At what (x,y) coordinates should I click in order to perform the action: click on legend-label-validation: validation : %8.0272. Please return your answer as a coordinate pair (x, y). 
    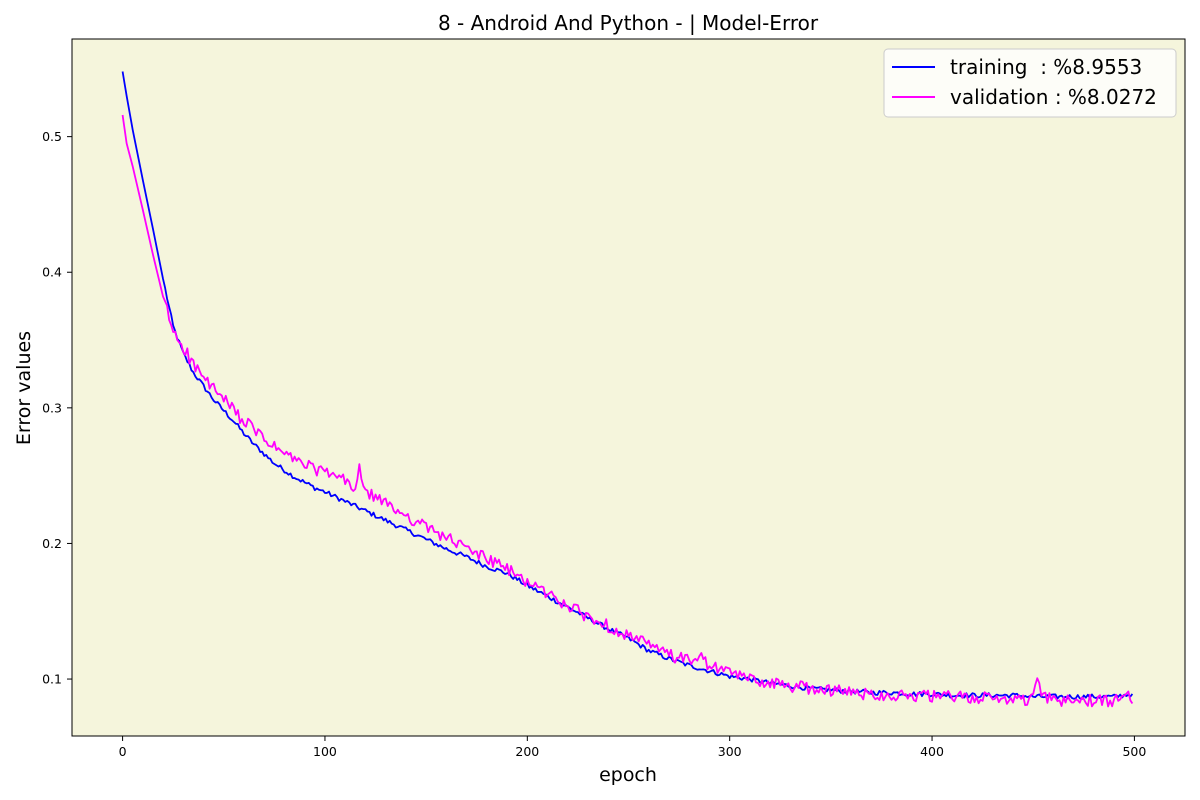
    Looking at the image, I should click on (1053, 97).